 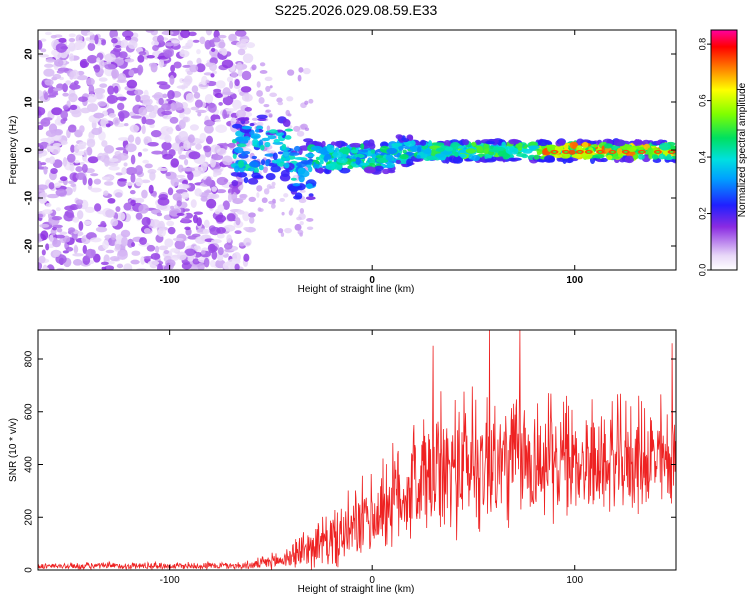 I want to click on chart-title: S225.2026.029.08.59.E33, so click(x=356, y=10).